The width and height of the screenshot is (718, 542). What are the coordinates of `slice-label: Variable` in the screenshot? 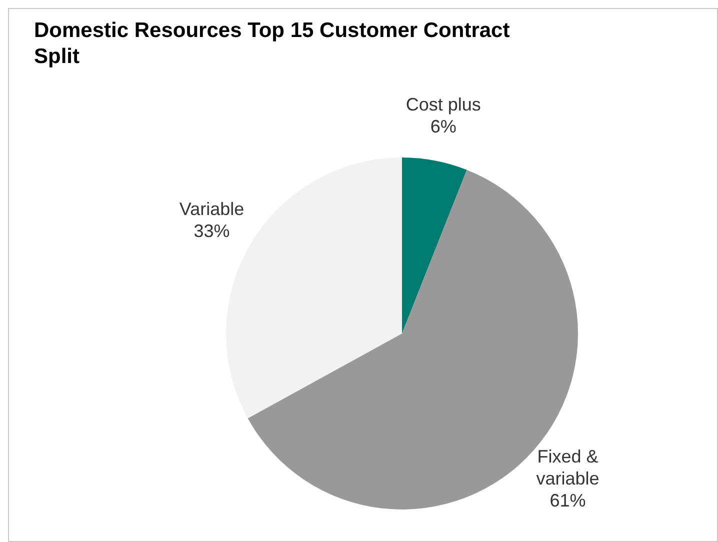 It's located at (211, 208).